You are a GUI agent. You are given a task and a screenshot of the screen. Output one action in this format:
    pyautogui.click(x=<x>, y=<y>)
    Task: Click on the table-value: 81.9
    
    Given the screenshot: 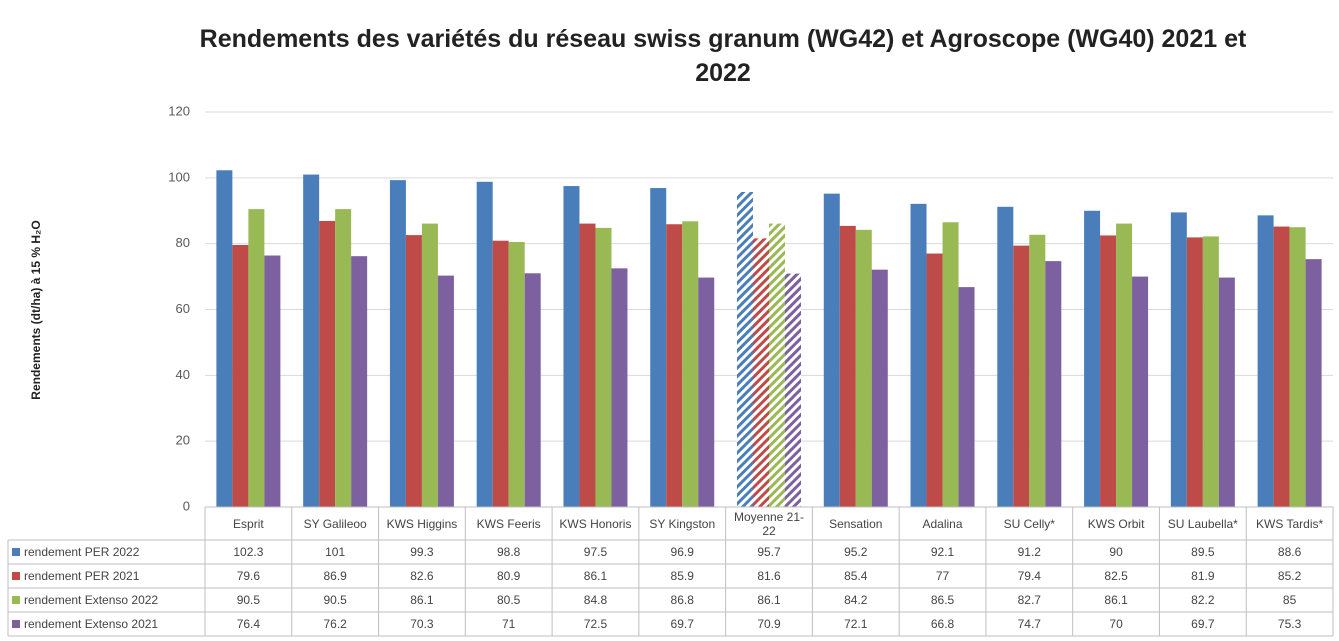 What is the action you would take?
    pyautogui.click(x=1203, y=576)
    